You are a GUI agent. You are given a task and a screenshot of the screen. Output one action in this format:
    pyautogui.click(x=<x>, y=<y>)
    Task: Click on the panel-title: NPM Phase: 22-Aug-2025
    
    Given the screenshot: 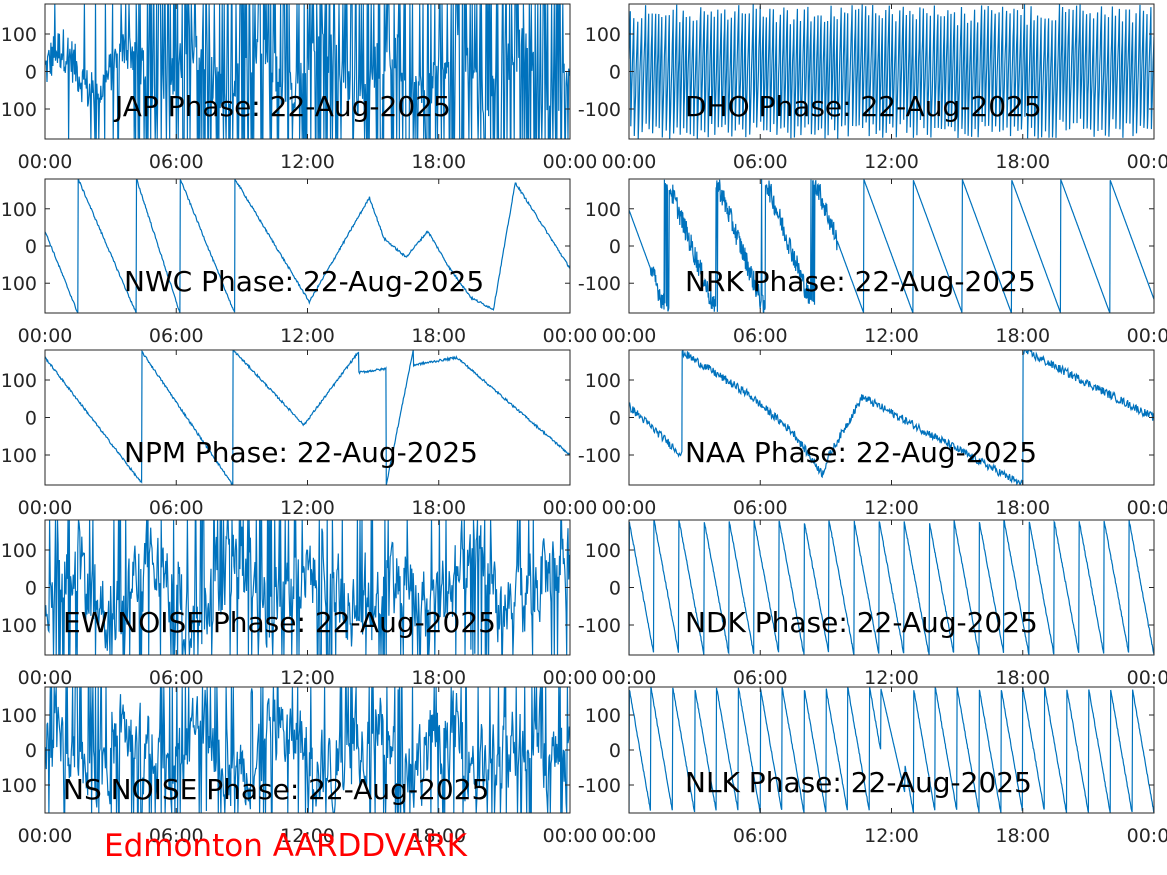 What is the action you would take?
    pyautogui.click(x=301, y=452)
    